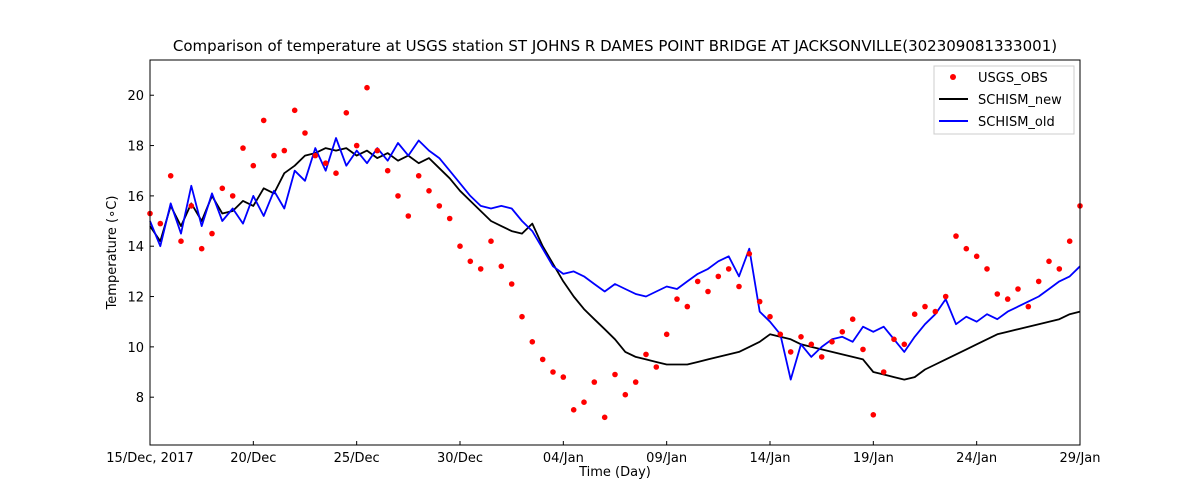  I want to click on x-axis-label: Time (Day), so click(614, 472).